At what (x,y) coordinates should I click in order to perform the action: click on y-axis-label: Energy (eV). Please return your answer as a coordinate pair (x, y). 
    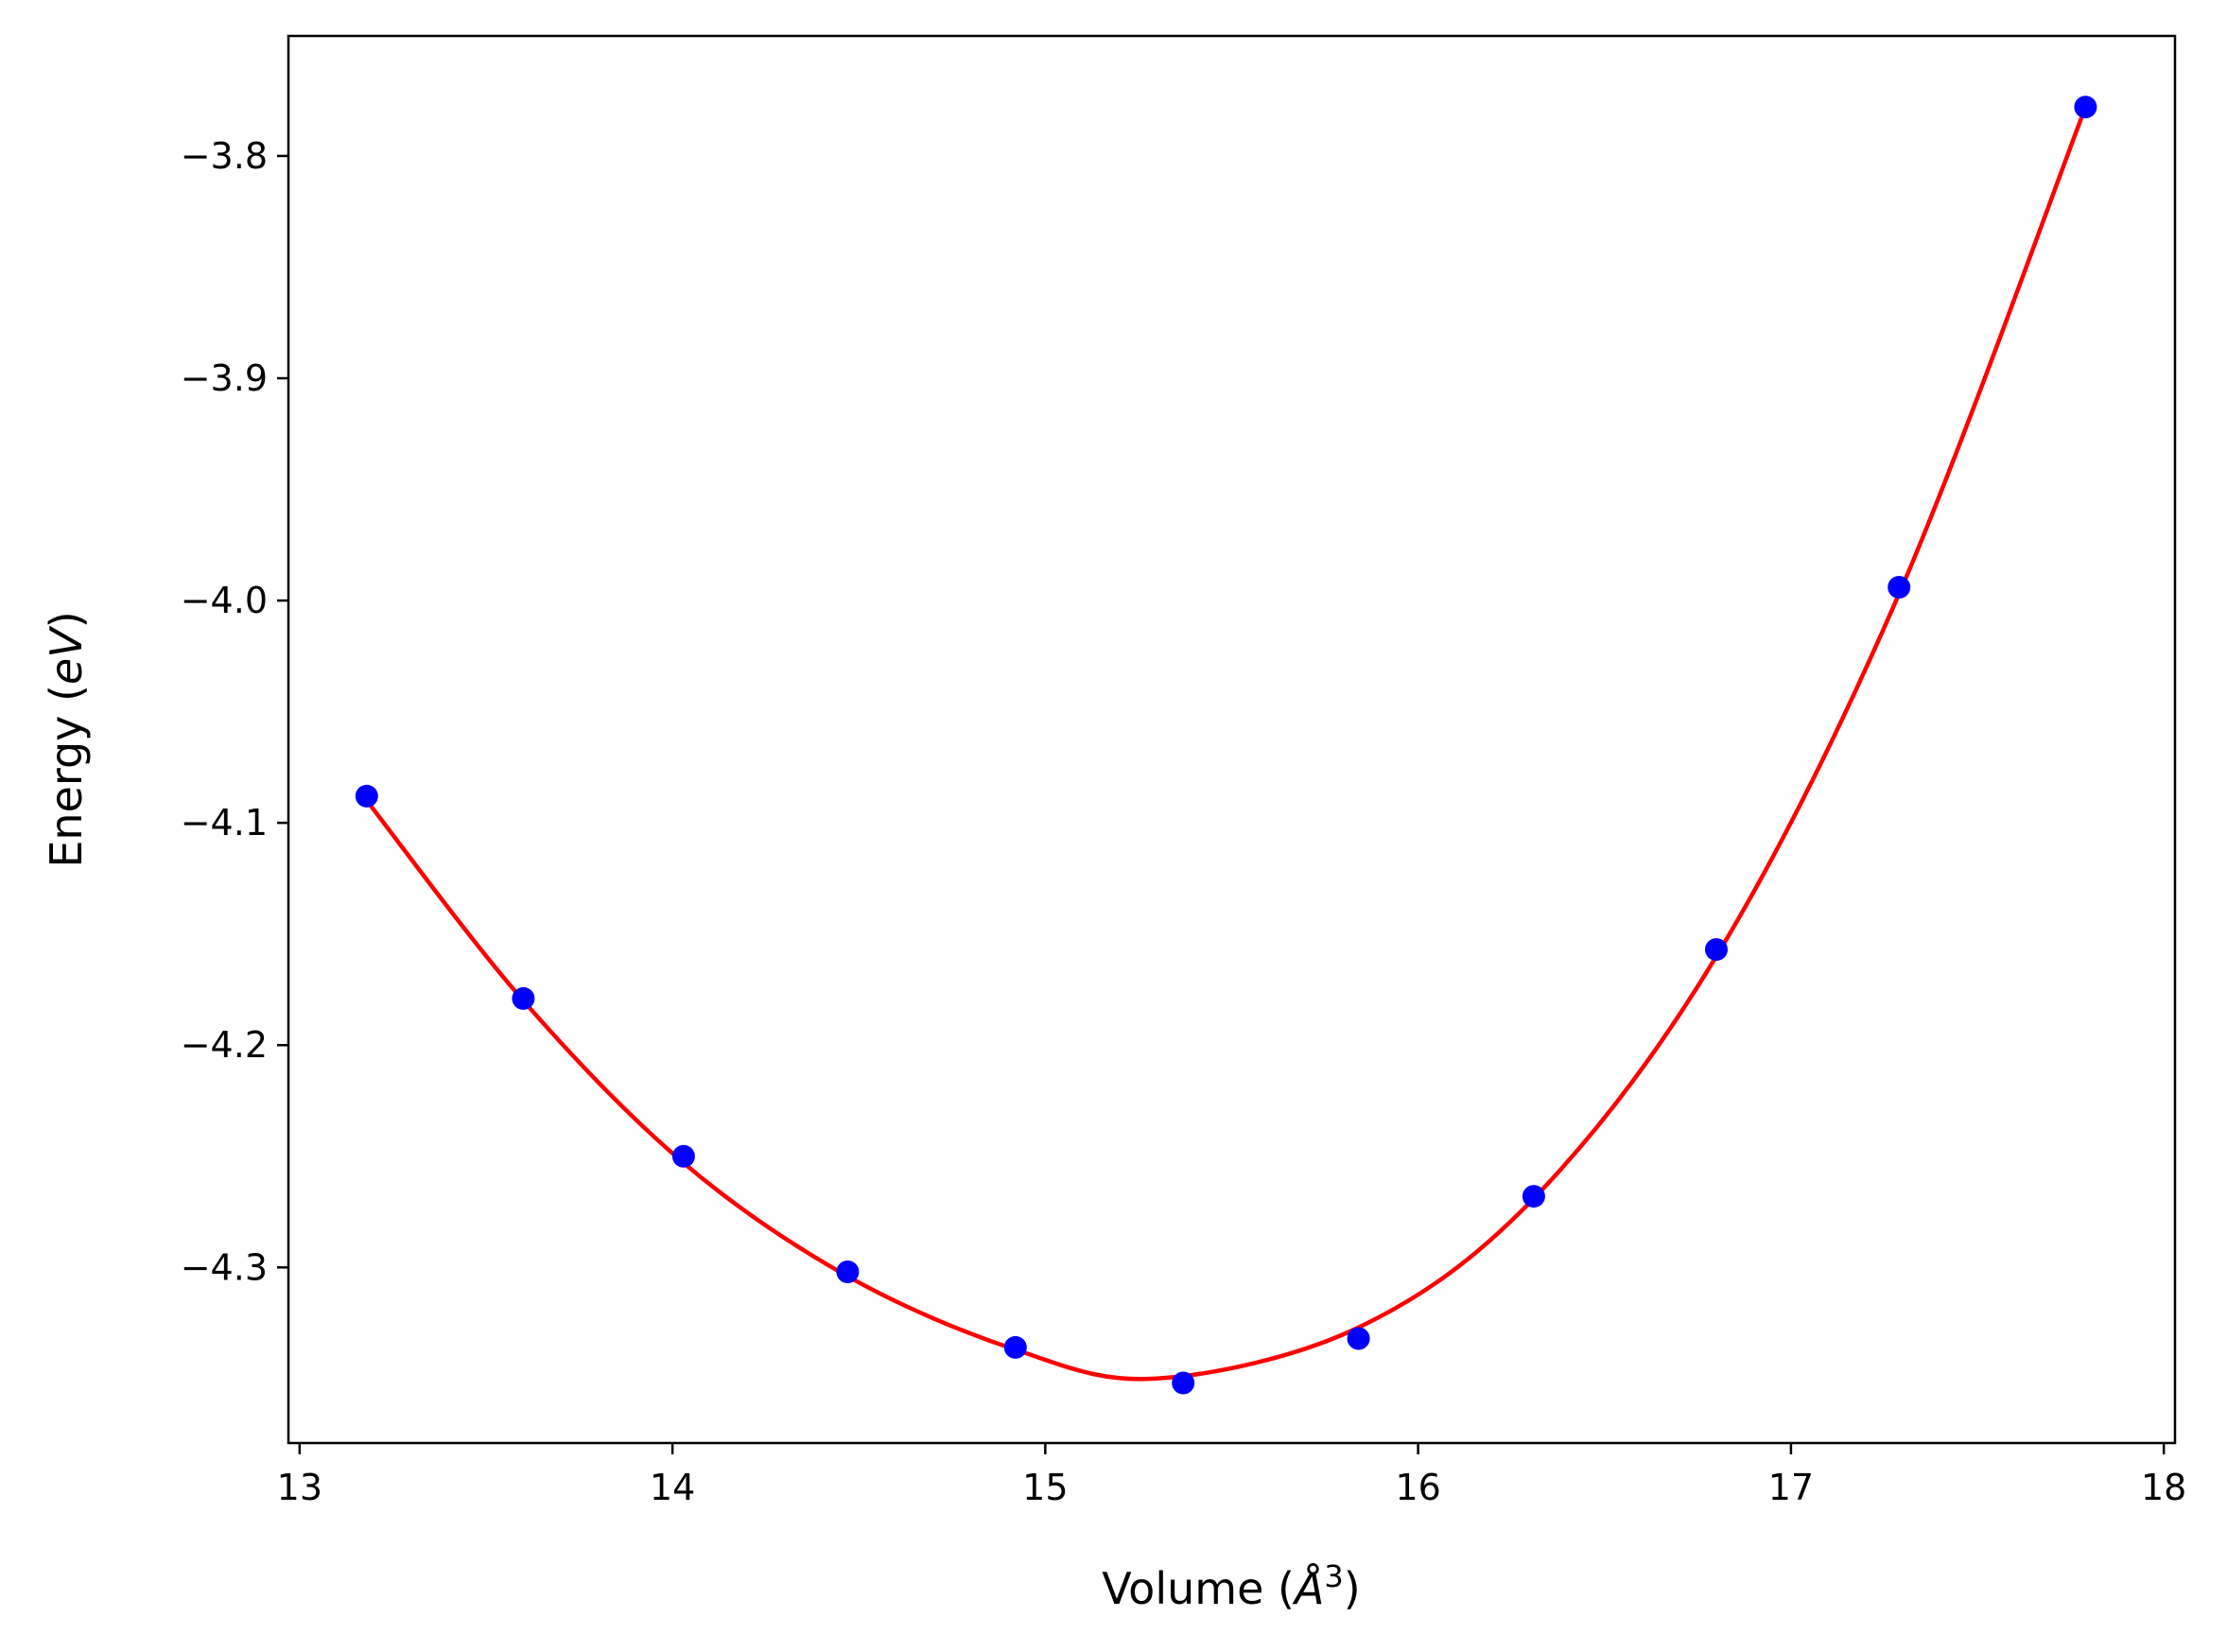
    Looking at the image, I should click on (66, 739).